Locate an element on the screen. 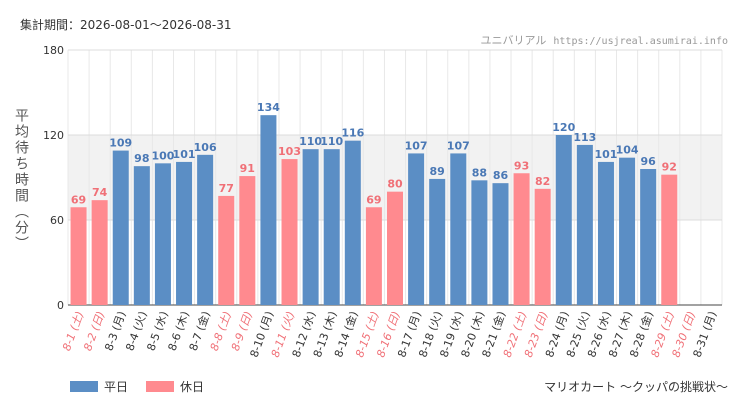  bar-value-label: 109 is located at coordinates (120, 143).